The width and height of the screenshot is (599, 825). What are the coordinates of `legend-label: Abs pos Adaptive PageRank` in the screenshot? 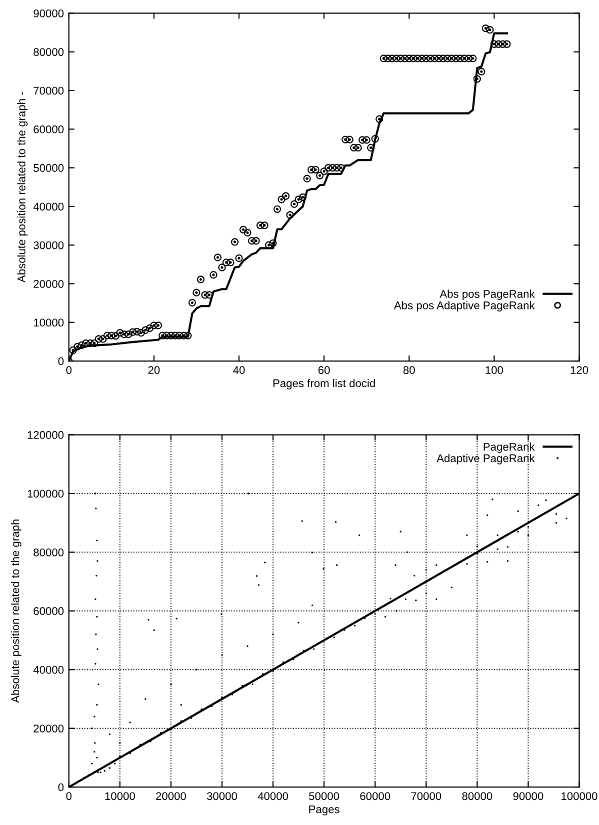 It's located at (464, 306).